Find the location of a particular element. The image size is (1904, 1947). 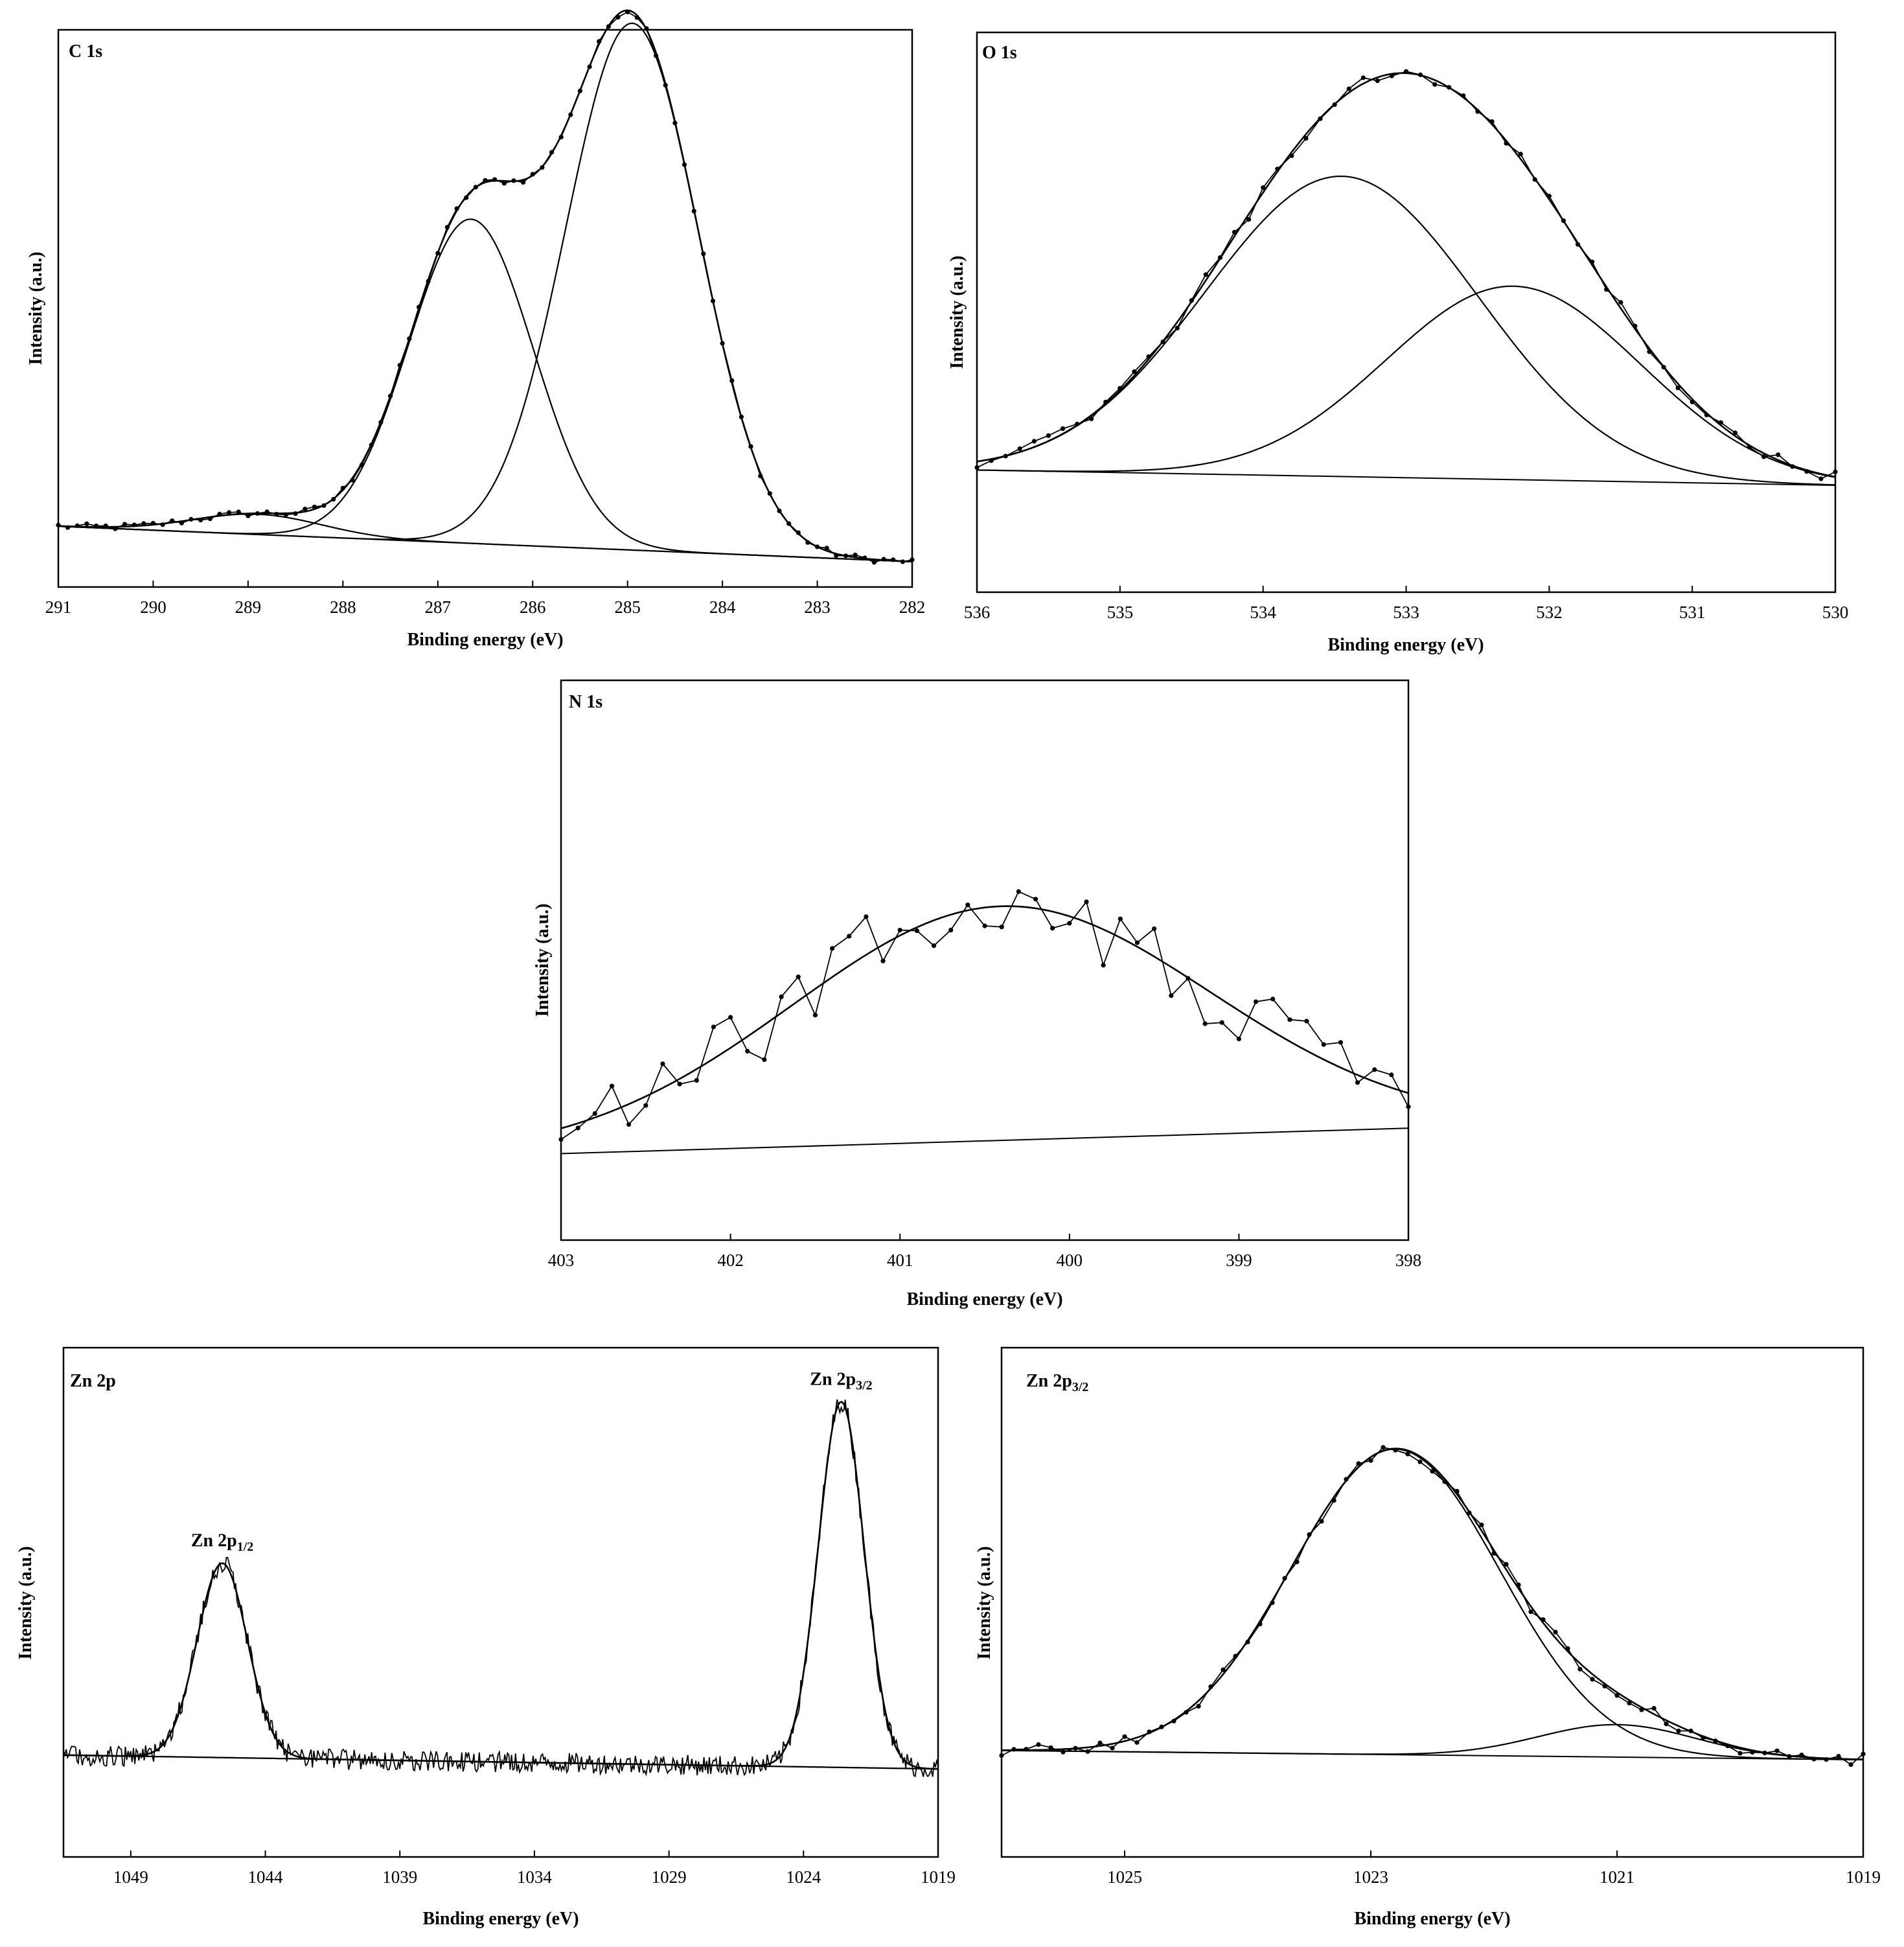

x-tick-label: 535 is located at coordinates (1120, 612).